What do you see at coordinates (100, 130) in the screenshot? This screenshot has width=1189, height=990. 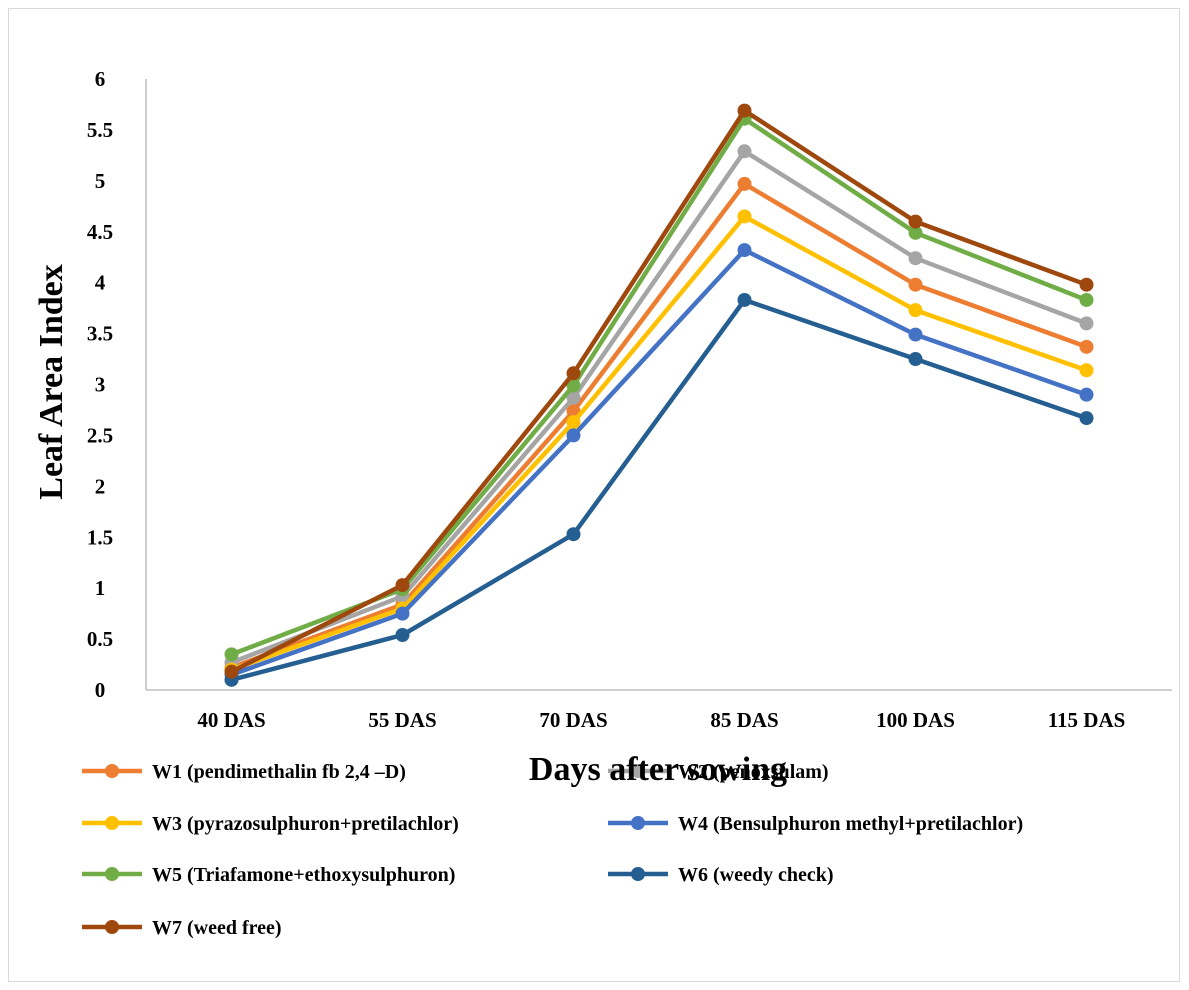 I see `y-tick-label: 5.5` at bounding box center [100, 130].